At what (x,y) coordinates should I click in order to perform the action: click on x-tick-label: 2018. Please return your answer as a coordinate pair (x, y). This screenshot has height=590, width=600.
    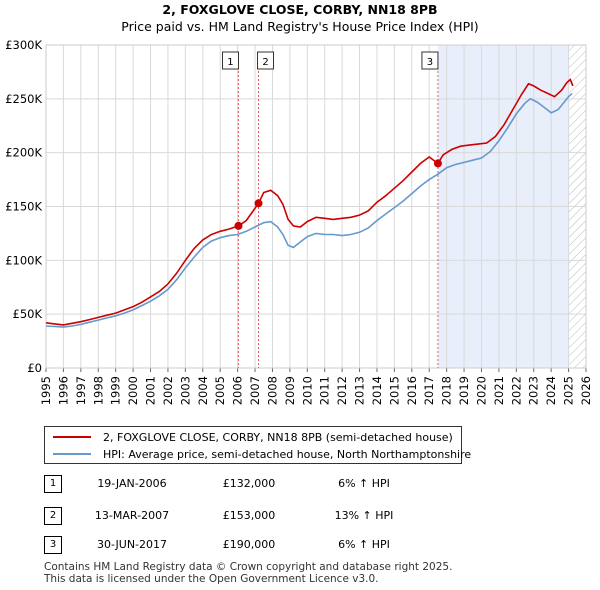
    Looking at the image, I should click on (447, 390).